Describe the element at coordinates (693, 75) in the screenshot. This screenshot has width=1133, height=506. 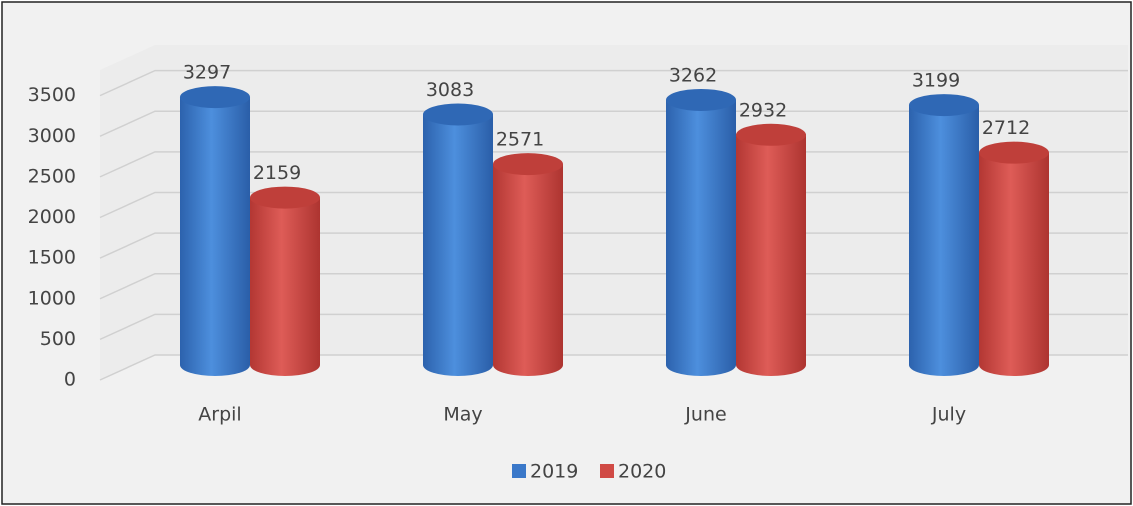
I see `value-label: 3262` at that location.